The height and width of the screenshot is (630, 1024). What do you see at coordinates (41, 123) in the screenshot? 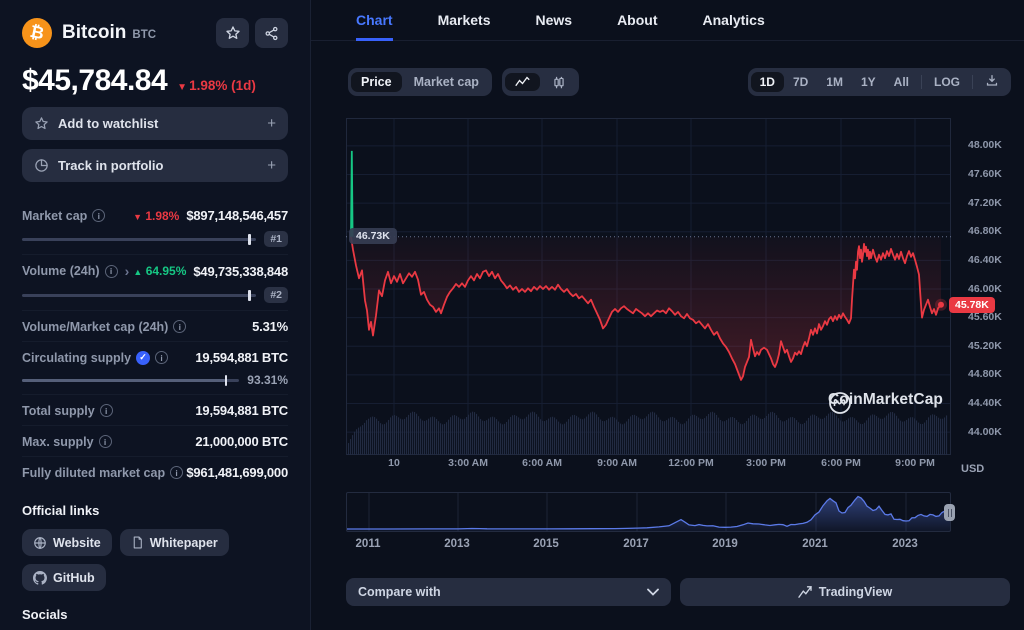
I see `star-icon` at bounding box center [41, 123].